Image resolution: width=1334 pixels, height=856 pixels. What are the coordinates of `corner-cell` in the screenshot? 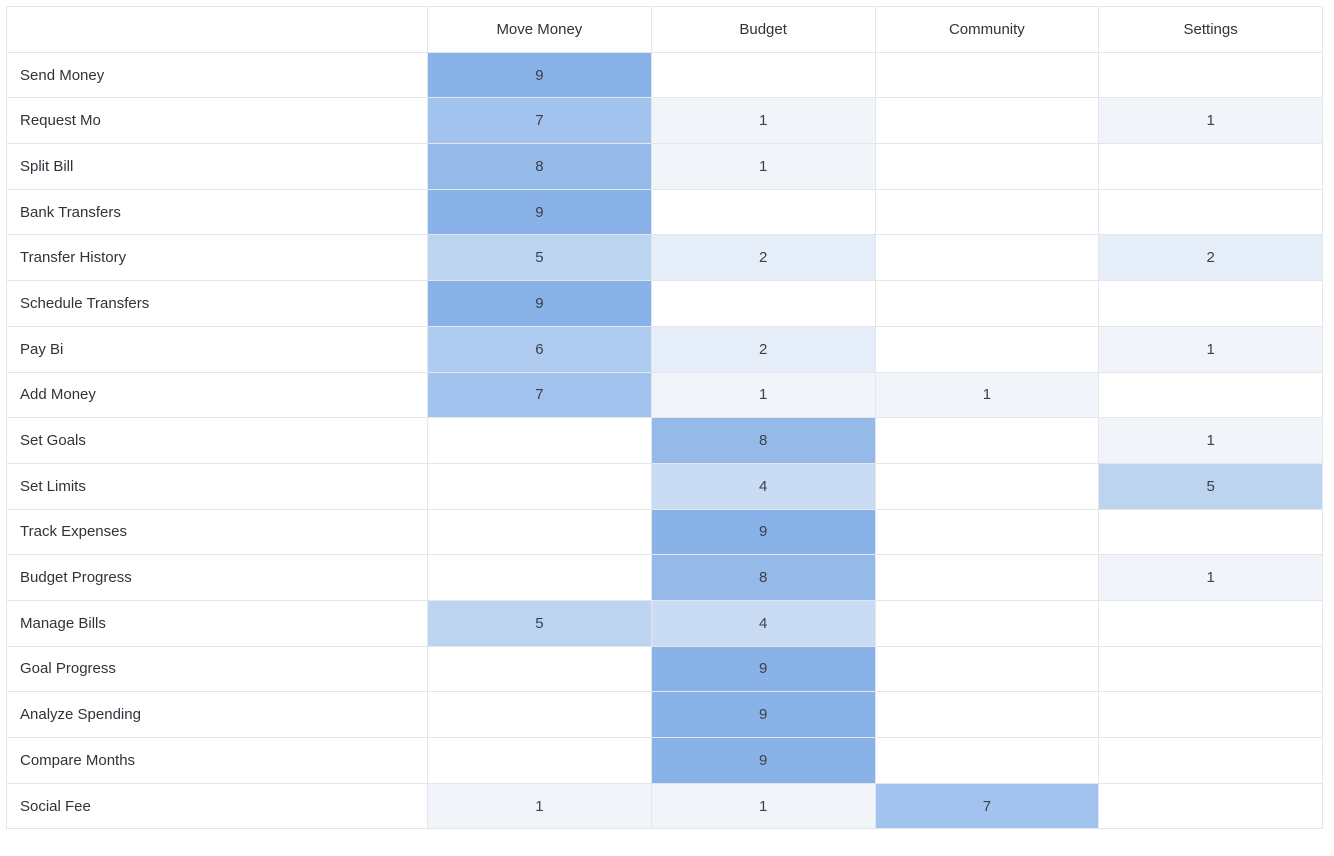 It's located at (217, 29).